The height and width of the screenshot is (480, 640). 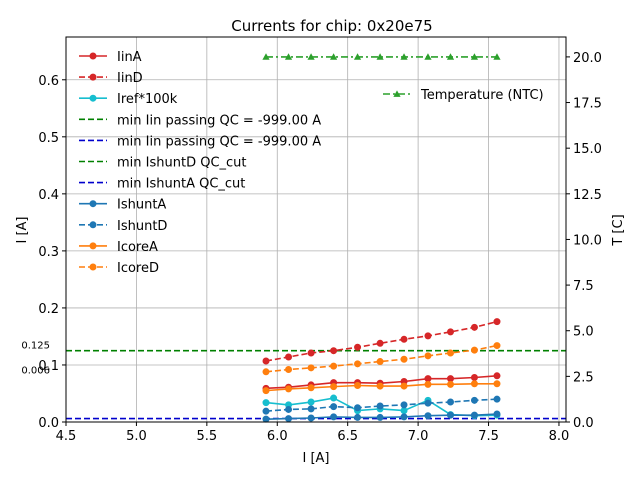 What do you see at coordinates (583, 423) in the screenshot?
I see `y2-tick-label: 0.0` at bounding box center [583, 423].